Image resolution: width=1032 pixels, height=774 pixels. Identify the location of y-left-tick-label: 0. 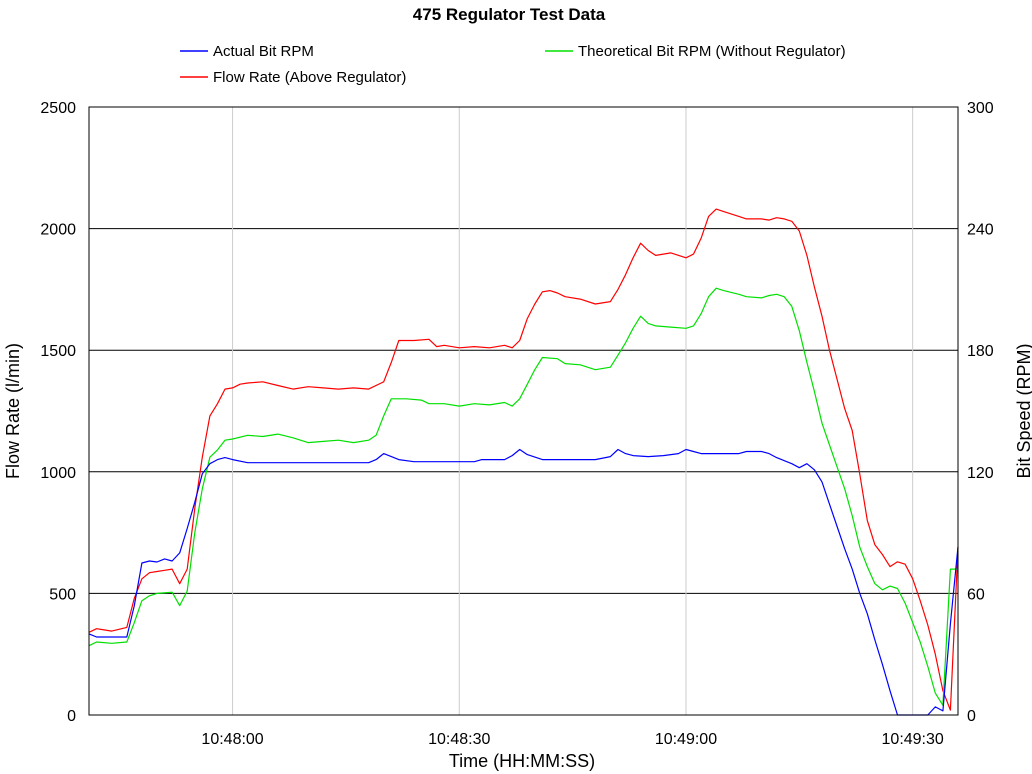
(71, 716).